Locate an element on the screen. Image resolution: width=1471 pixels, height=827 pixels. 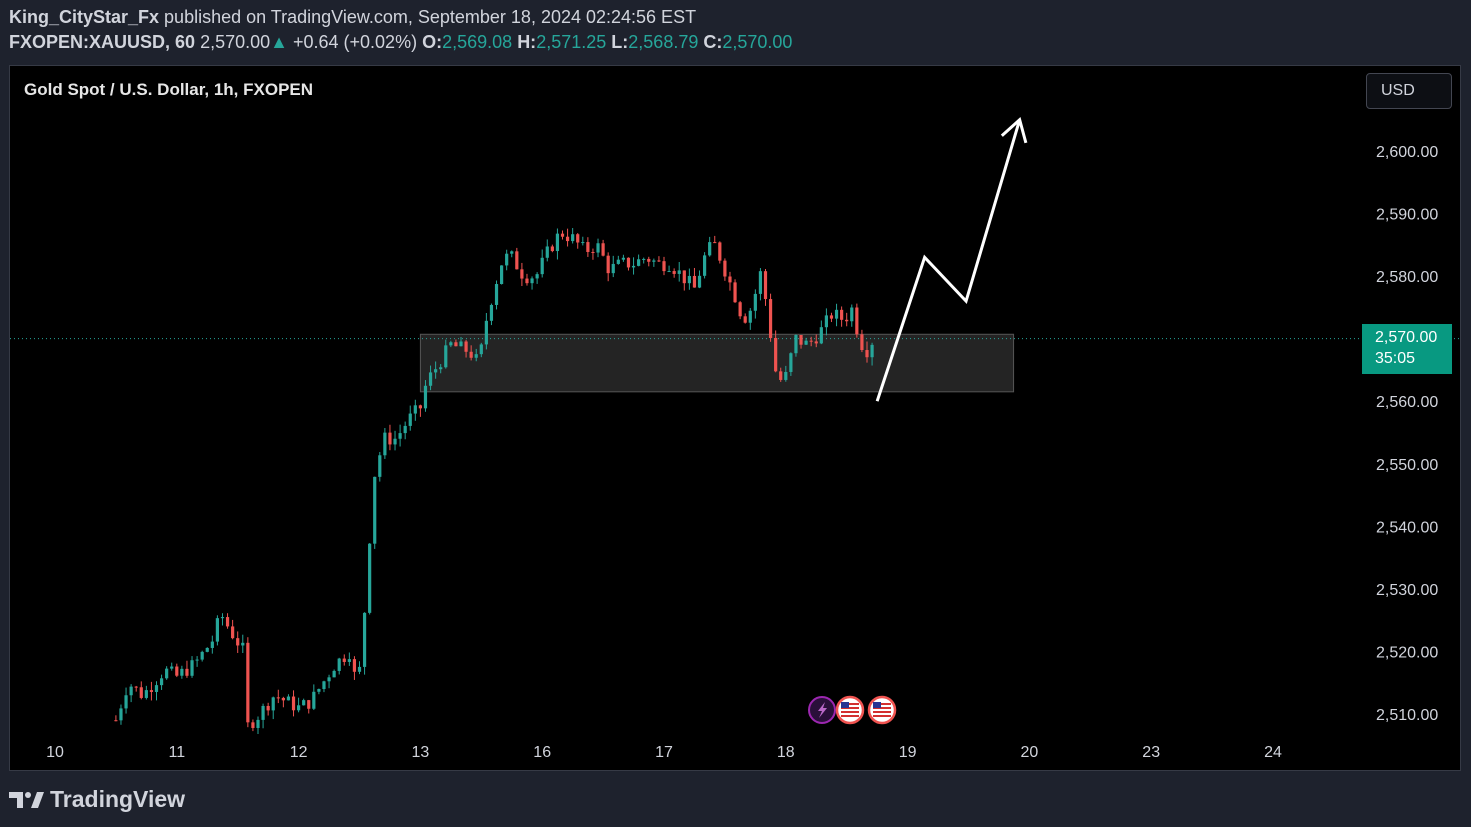
currency-button: USD is located at coordinates (1409, 91).